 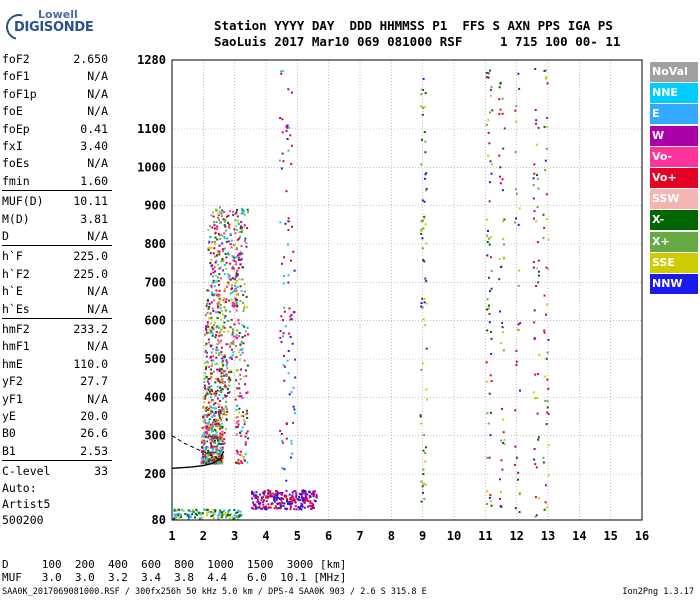 I want to click on trace-curves, so click(x=198, y=452).